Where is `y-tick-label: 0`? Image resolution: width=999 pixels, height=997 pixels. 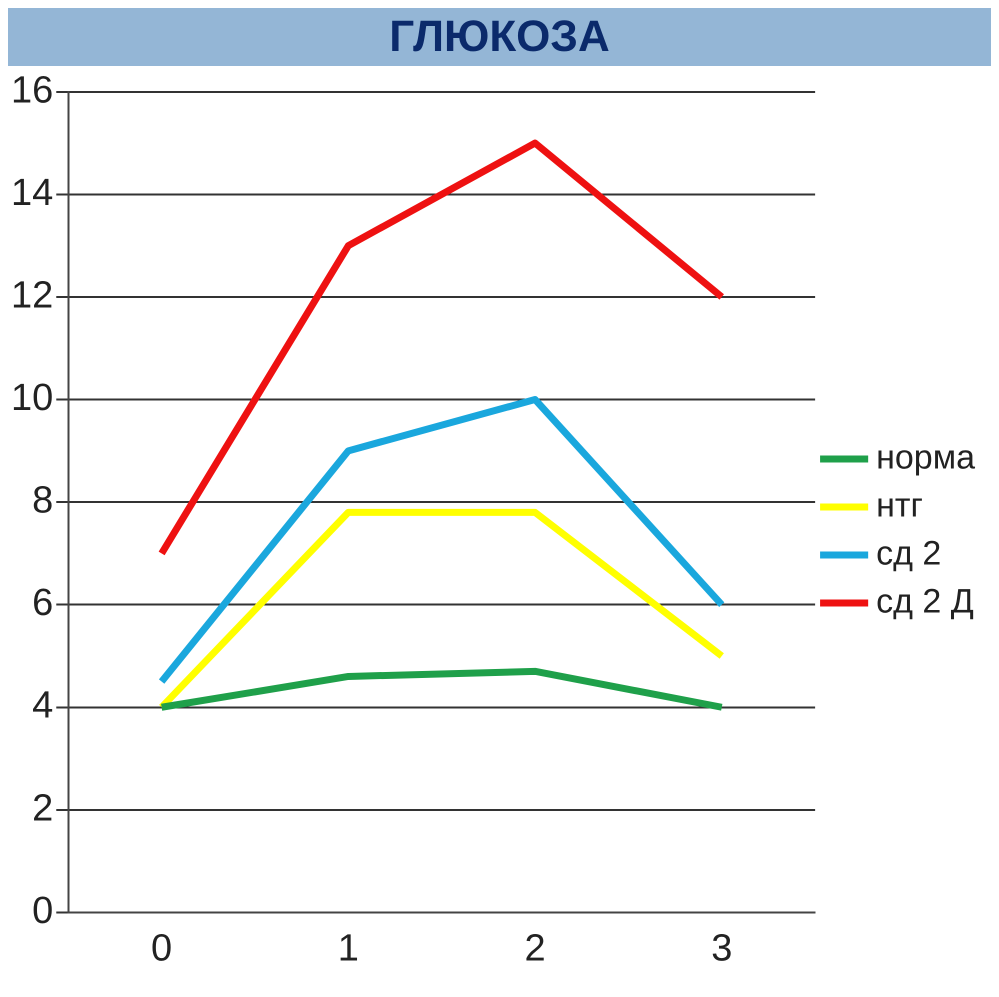 y-tick-label: 0 is located at coordinates (43, 911).